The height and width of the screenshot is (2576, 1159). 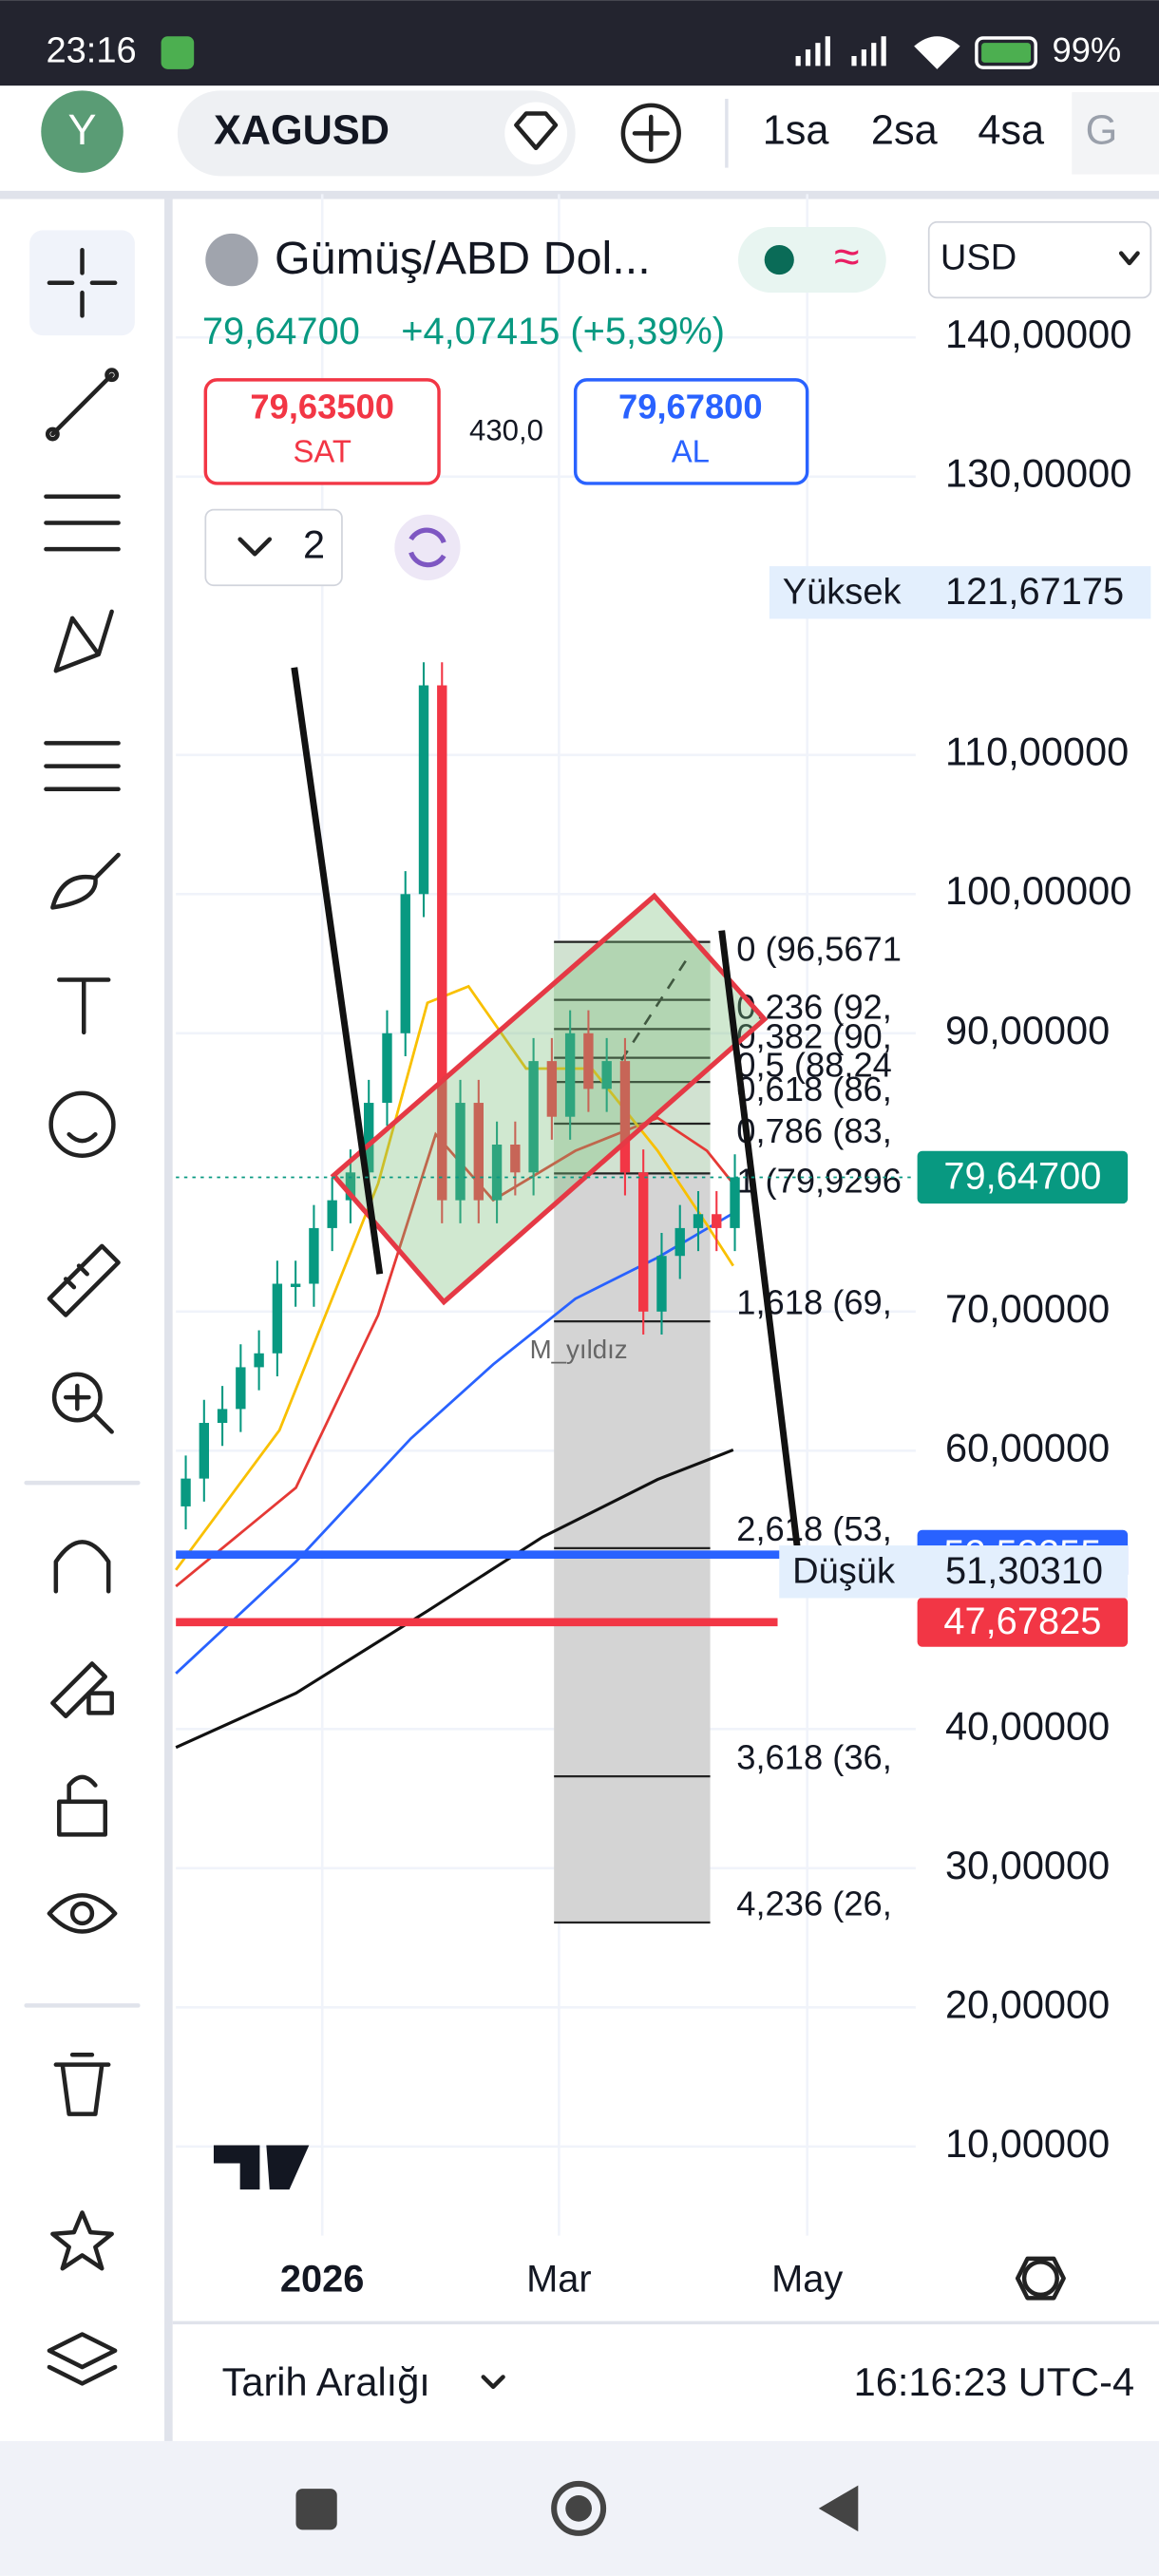 I want to click on layout-toggle, so click(x=273, y=547).